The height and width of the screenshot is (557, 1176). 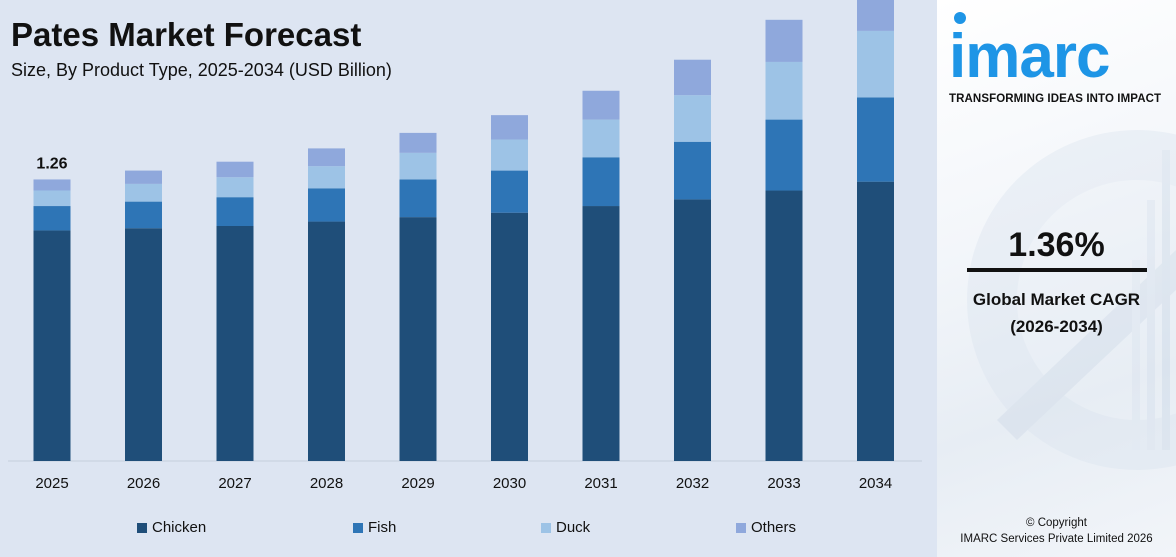 I want to click on bar-segment-others-2029, so click(x=418, y=142).